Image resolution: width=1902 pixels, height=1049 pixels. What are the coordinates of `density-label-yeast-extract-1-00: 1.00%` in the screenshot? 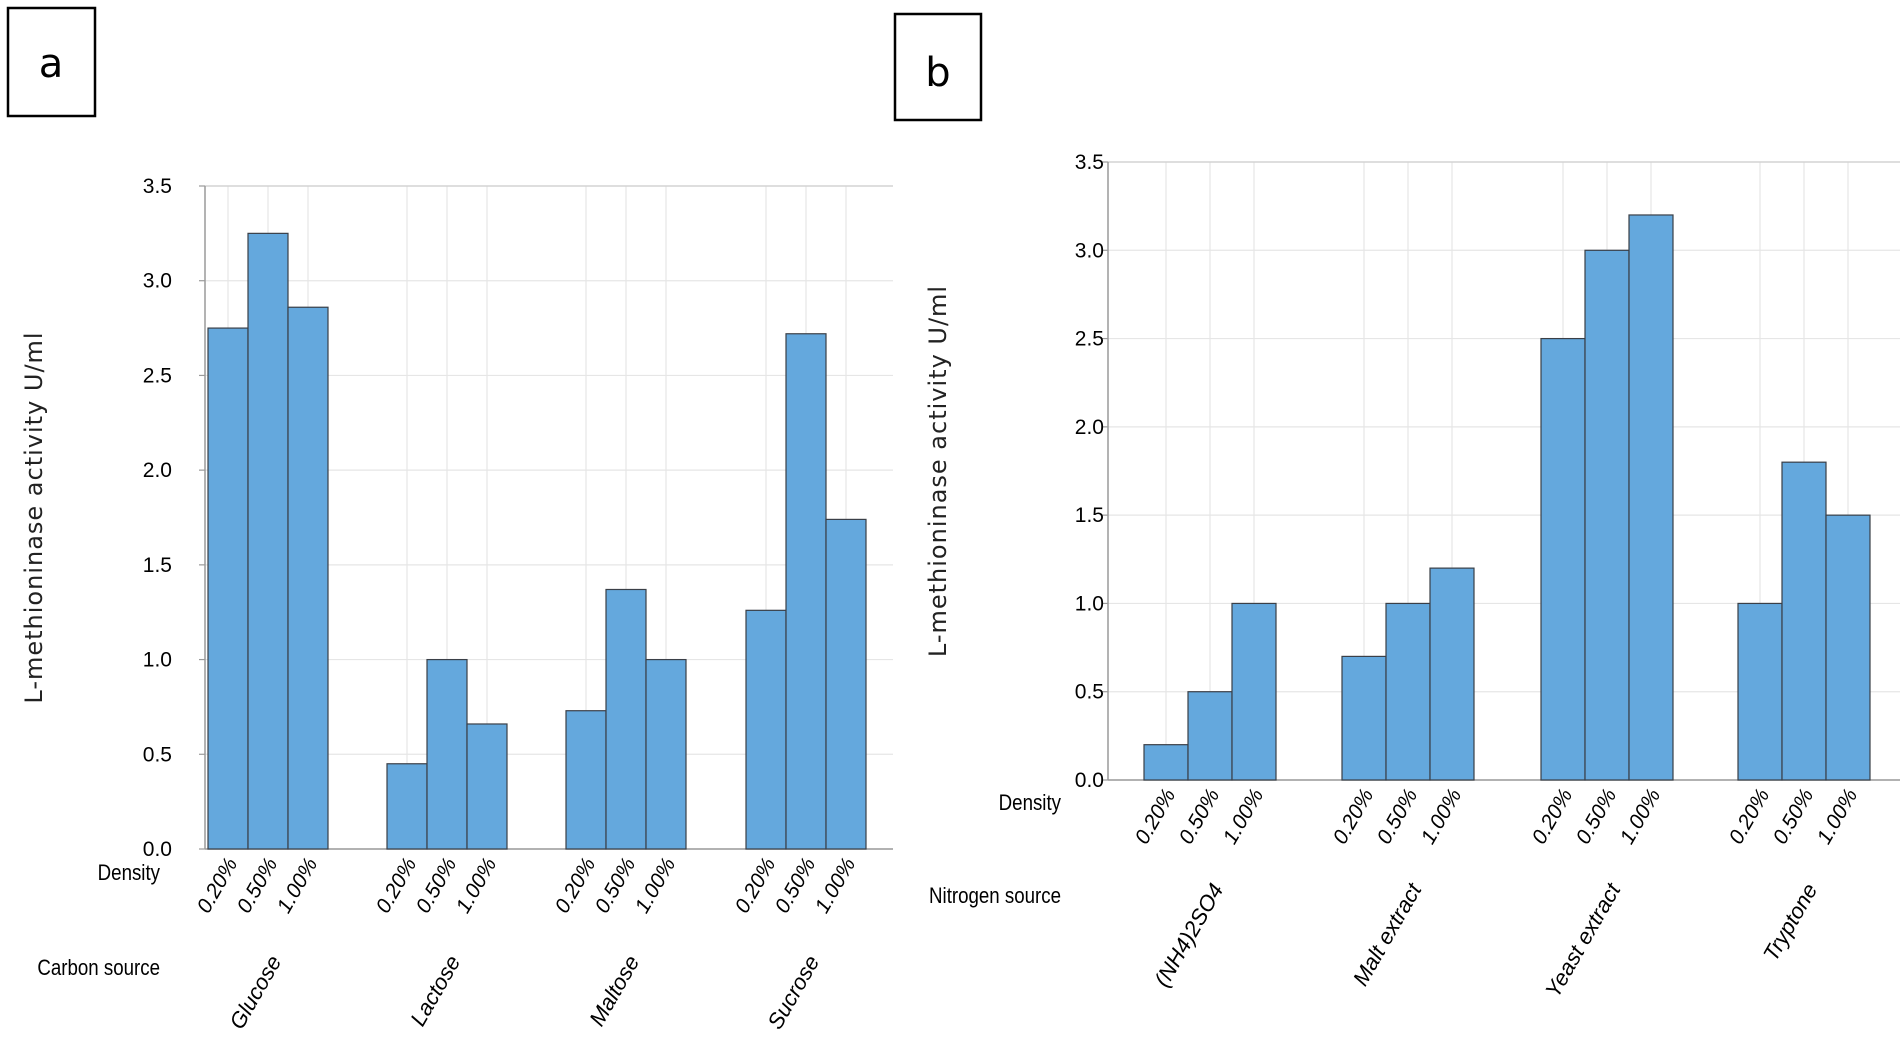 It's located at (1641, 816).